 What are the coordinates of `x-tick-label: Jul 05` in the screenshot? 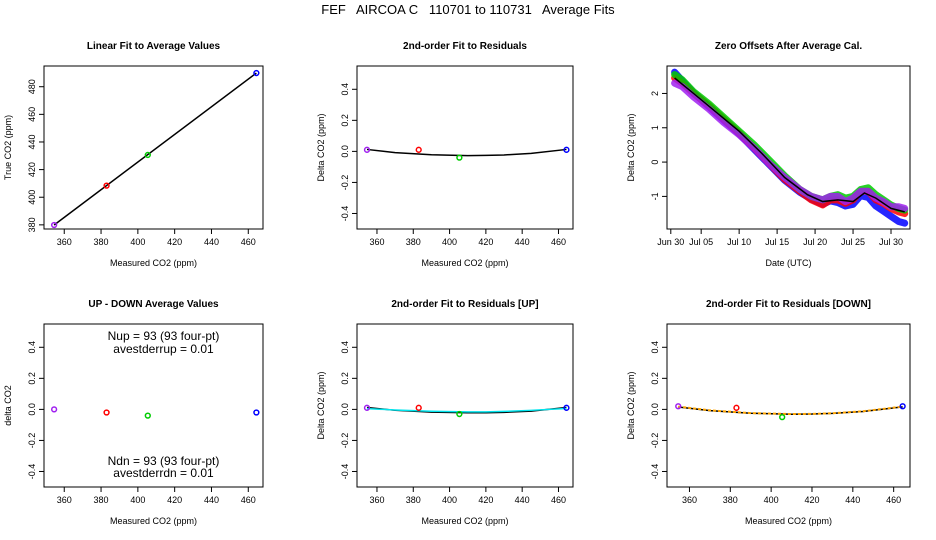 It's located at (701, 242).